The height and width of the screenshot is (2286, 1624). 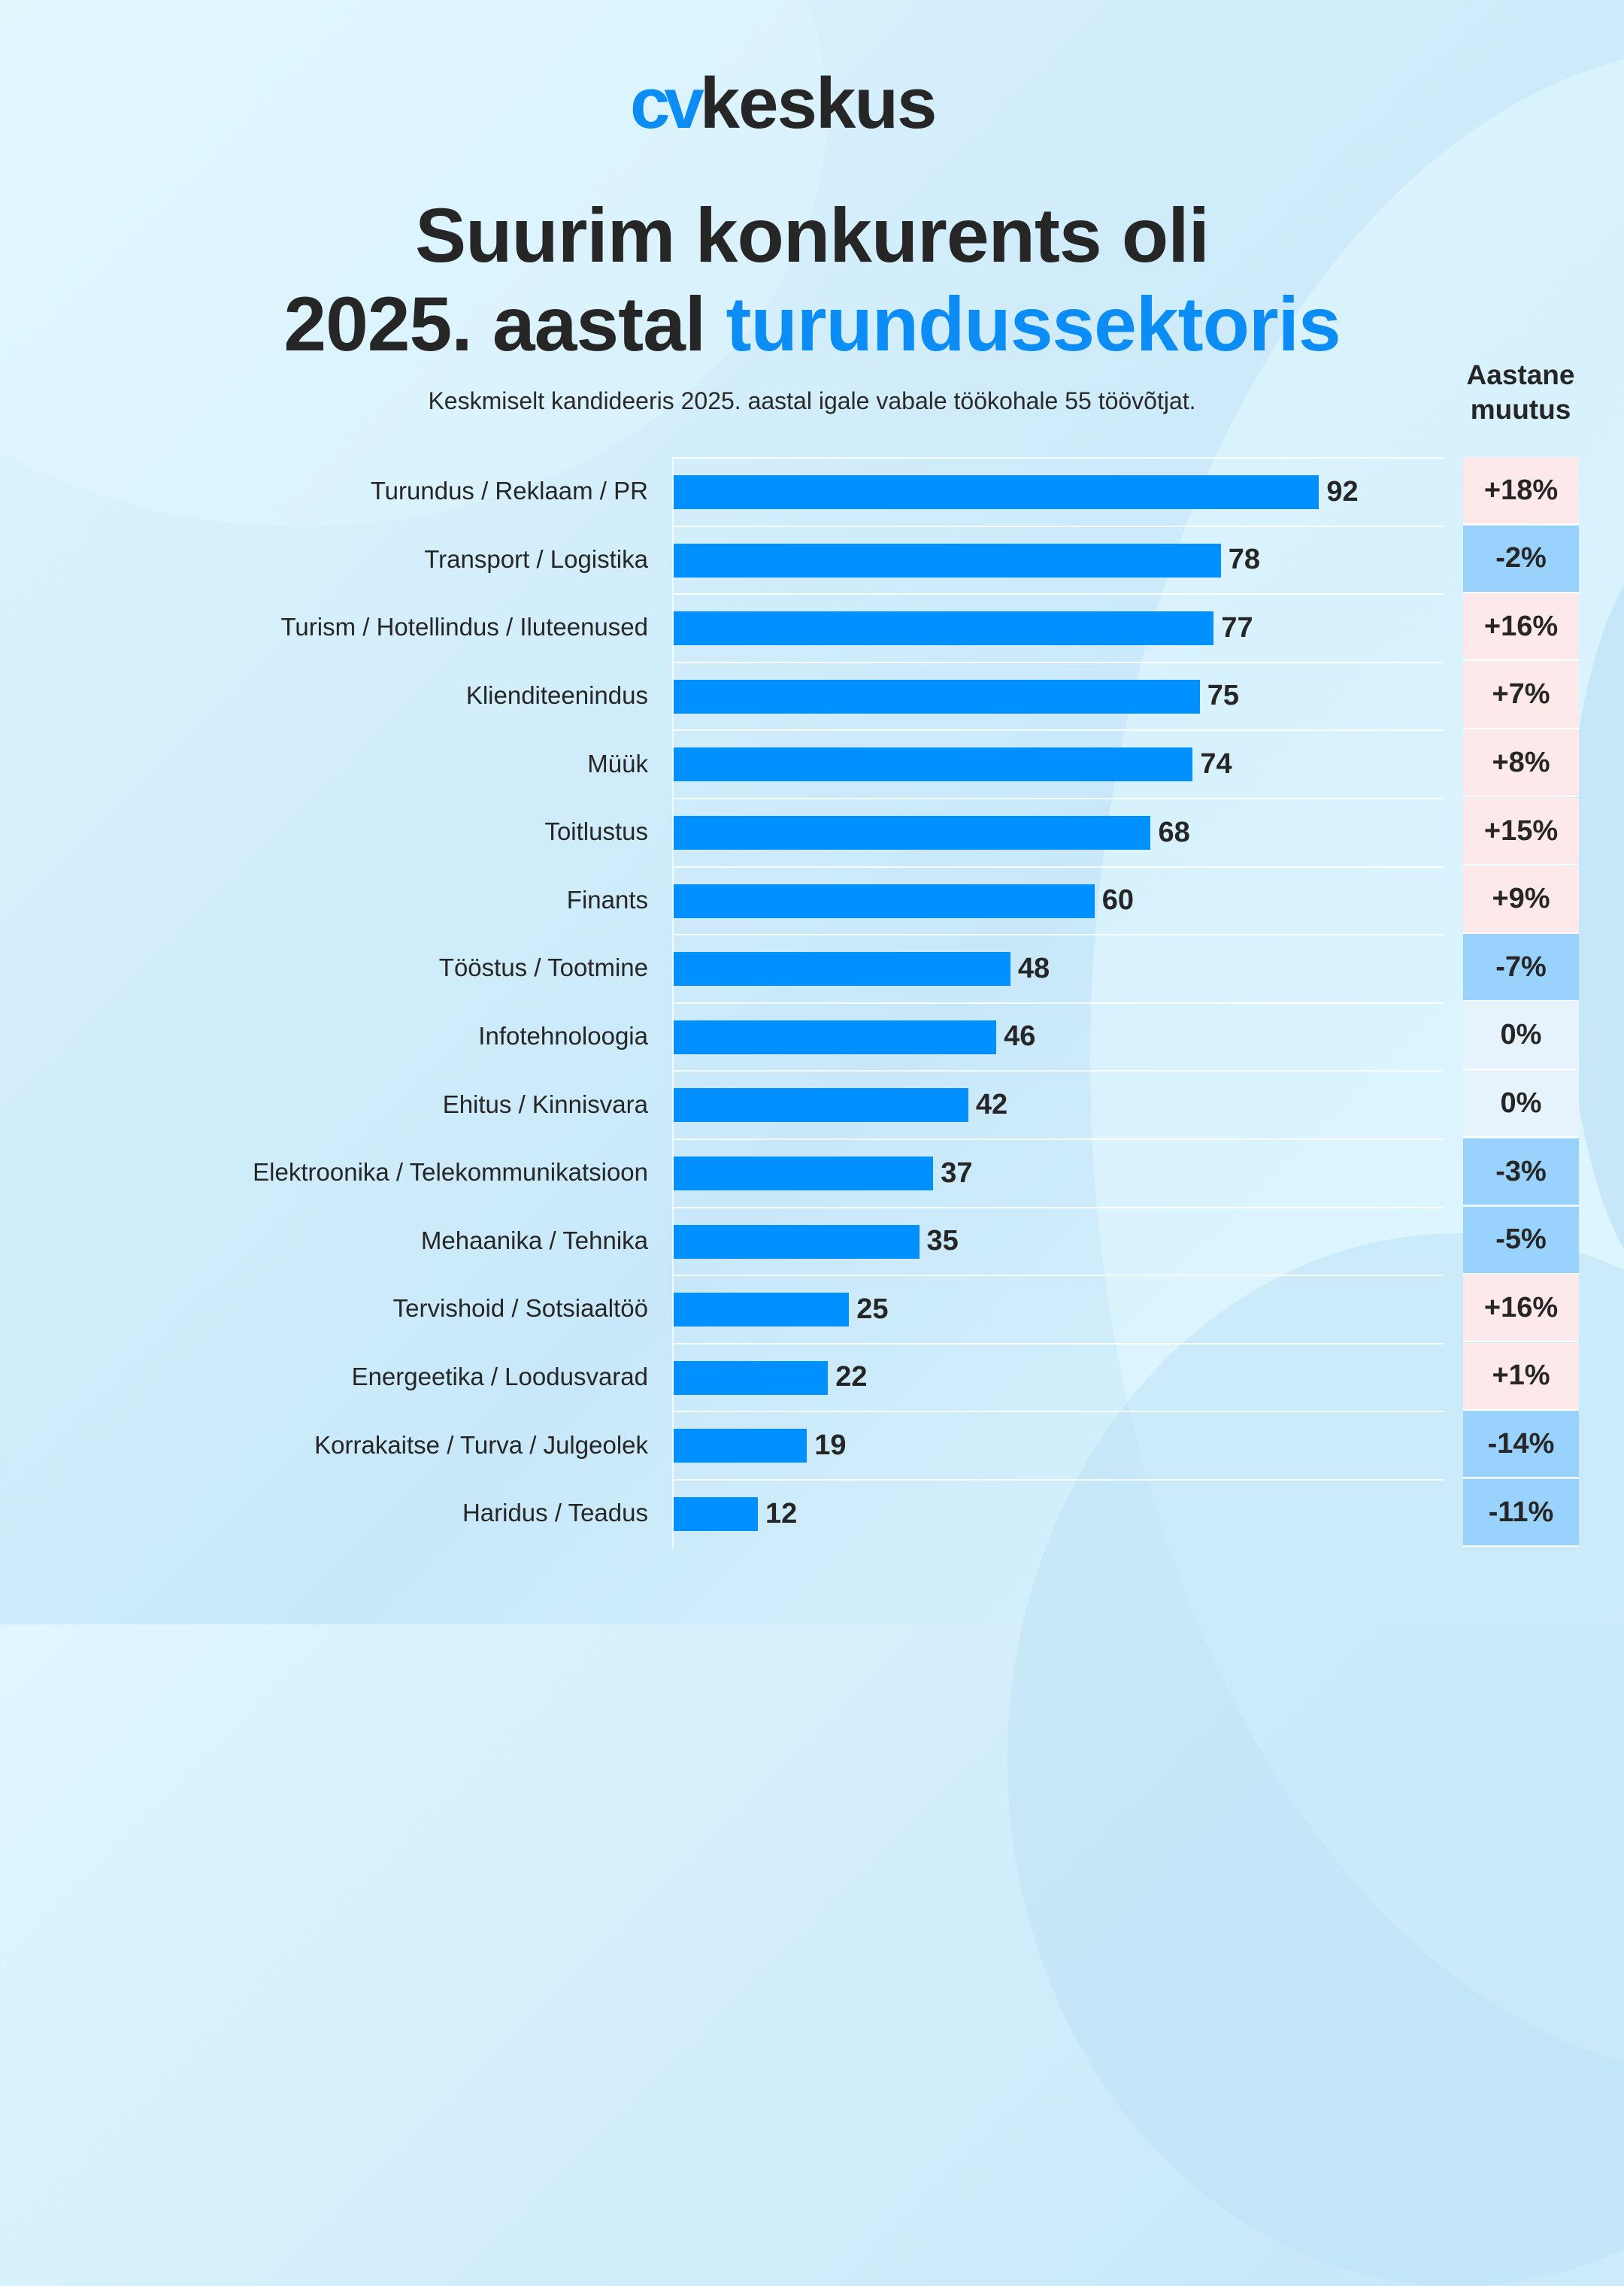 I want to click on logo-cv: cv, so click(x=667, y=103).